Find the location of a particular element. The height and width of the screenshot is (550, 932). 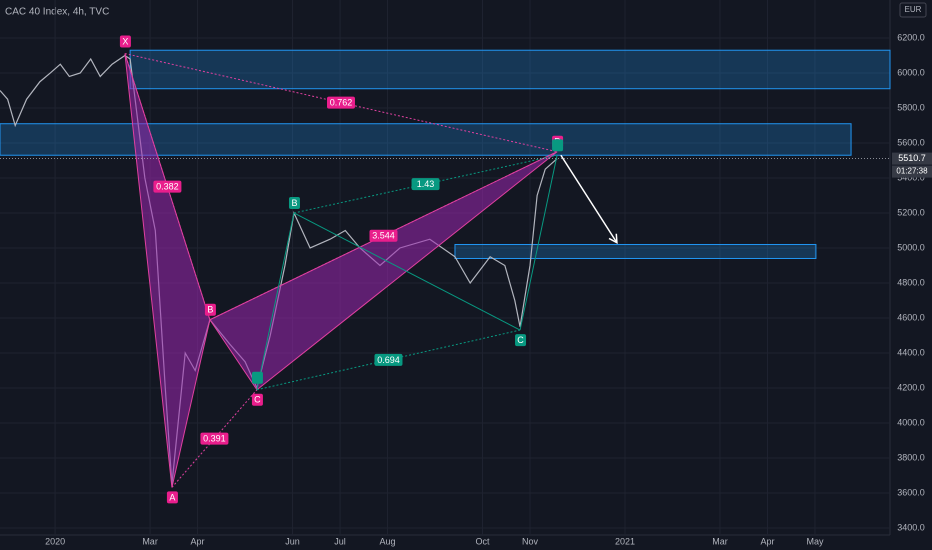

y-tick-label: 5800.0 is located at coordinates (911, 107).